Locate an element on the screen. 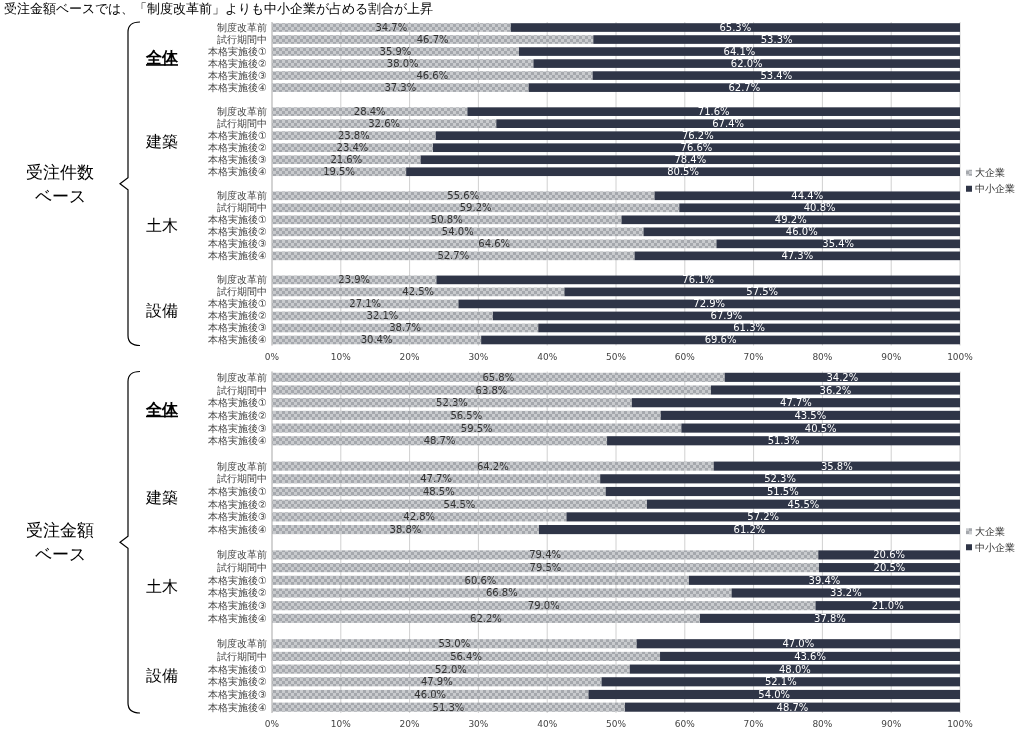 Image resolution: width=1034 pixels, height=735 pixels. data-label: 34.7% is located at coordinates (391, 28).